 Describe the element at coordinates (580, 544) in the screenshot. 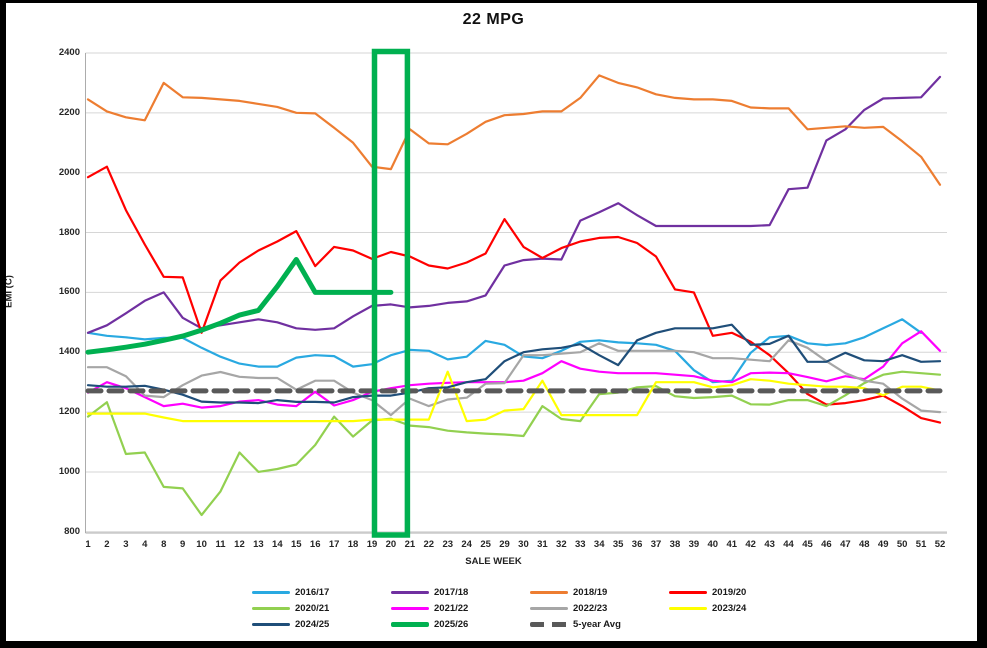

I see `x-tick-label: 33` at that location.